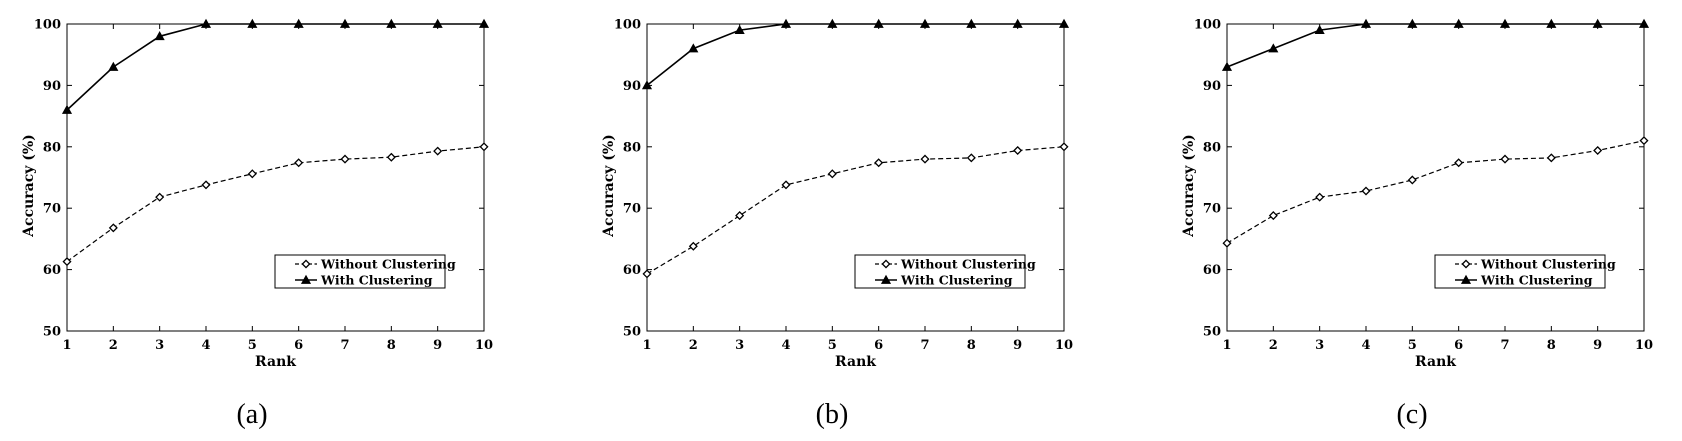 The height and width of the screenshot is (441, 1682). I want to click on data-point-series2-rank4, so click(1366, 23).